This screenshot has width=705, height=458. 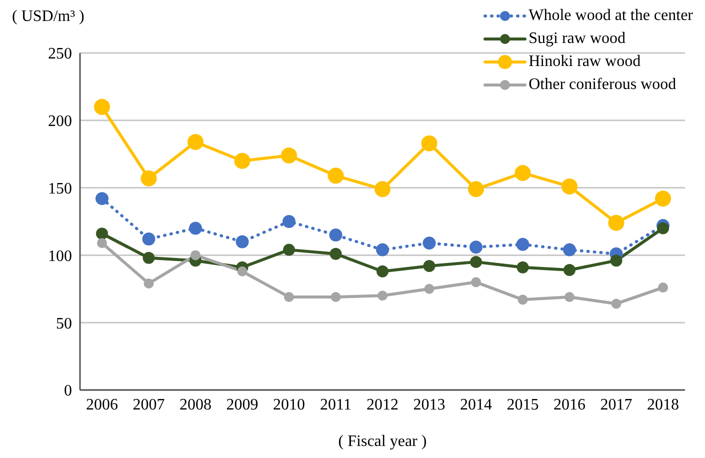 I want to click on y-axis-title: ( USD/m³ ), so click(x=48, y=17).